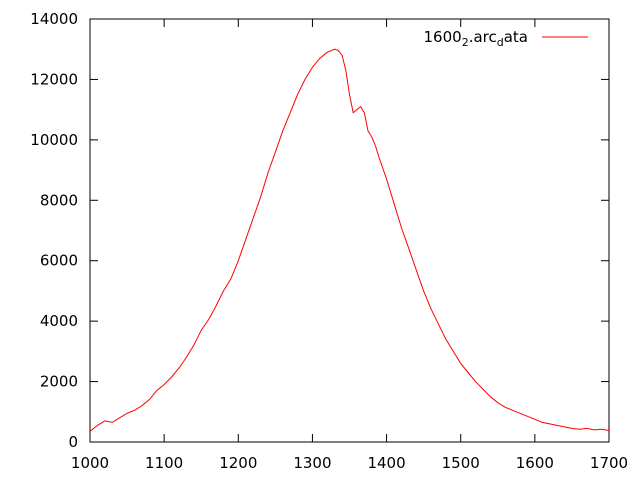  Describe the element at coordinates (59, 261) in the screenshot. I see `y-tick-label: 6000` at that location.